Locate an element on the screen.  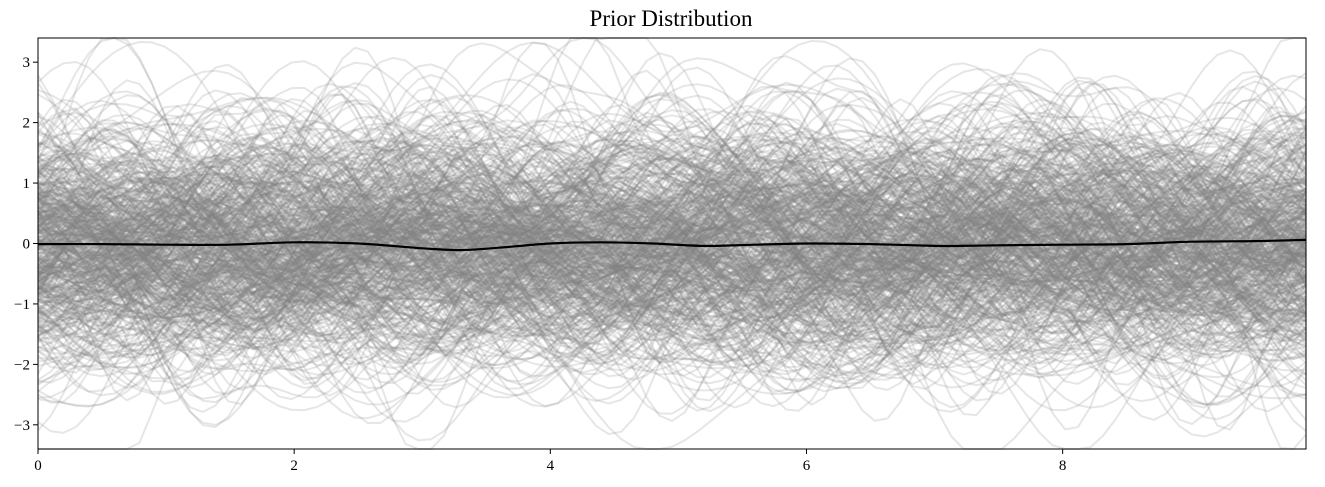
chart-title: Prior Distribution is located at coordinates (671, 18).